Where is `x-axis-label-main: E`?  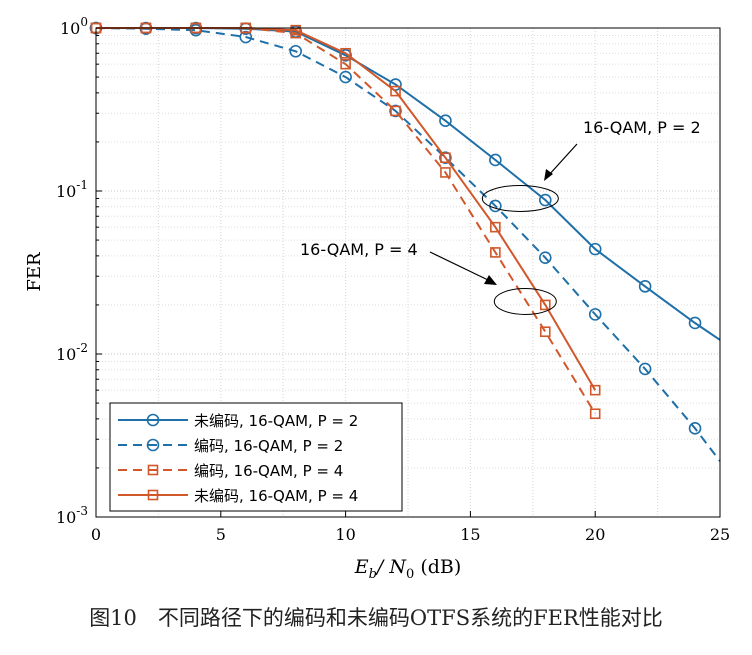 x-axis-label-main: E is located at coordinates (361, 567).